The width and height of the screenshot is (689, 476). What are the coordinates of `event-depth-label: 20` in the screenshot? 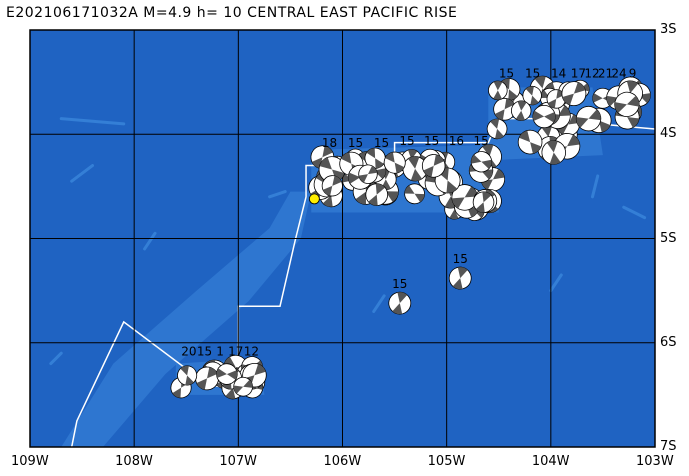 It's located at (188, 352).